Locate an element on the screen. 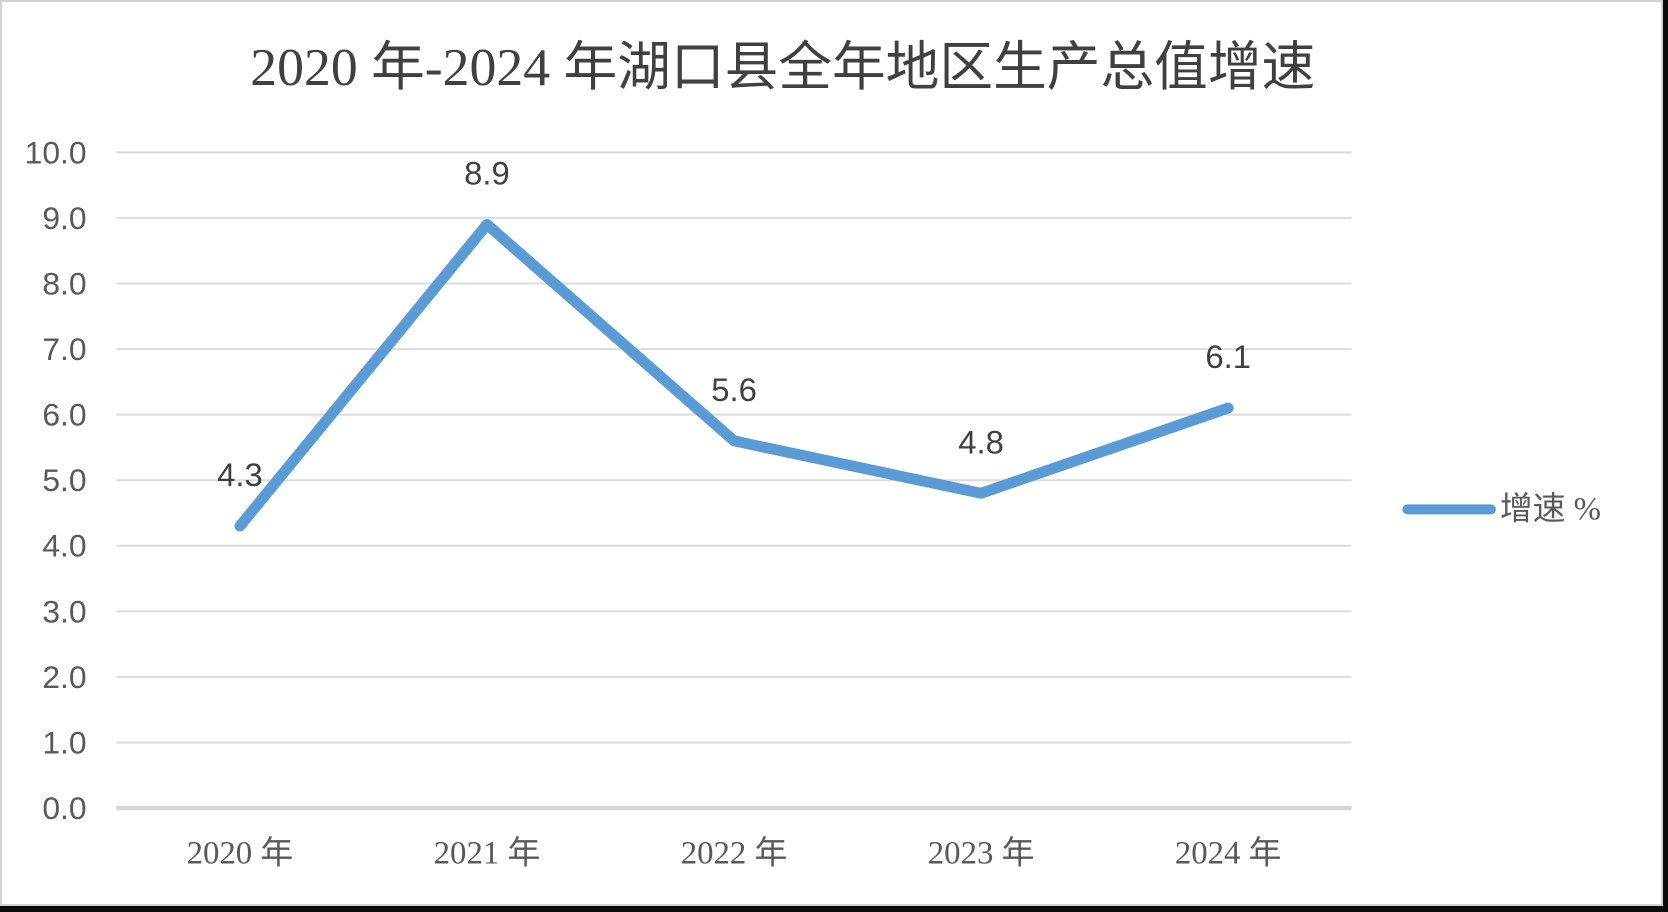  y-axis-labels-group: 0.0 1.0 2.0 3.0 4.0 5.0 6.0 7.0 8.0 9.0 10.0 is located at coordinates (56, 480).